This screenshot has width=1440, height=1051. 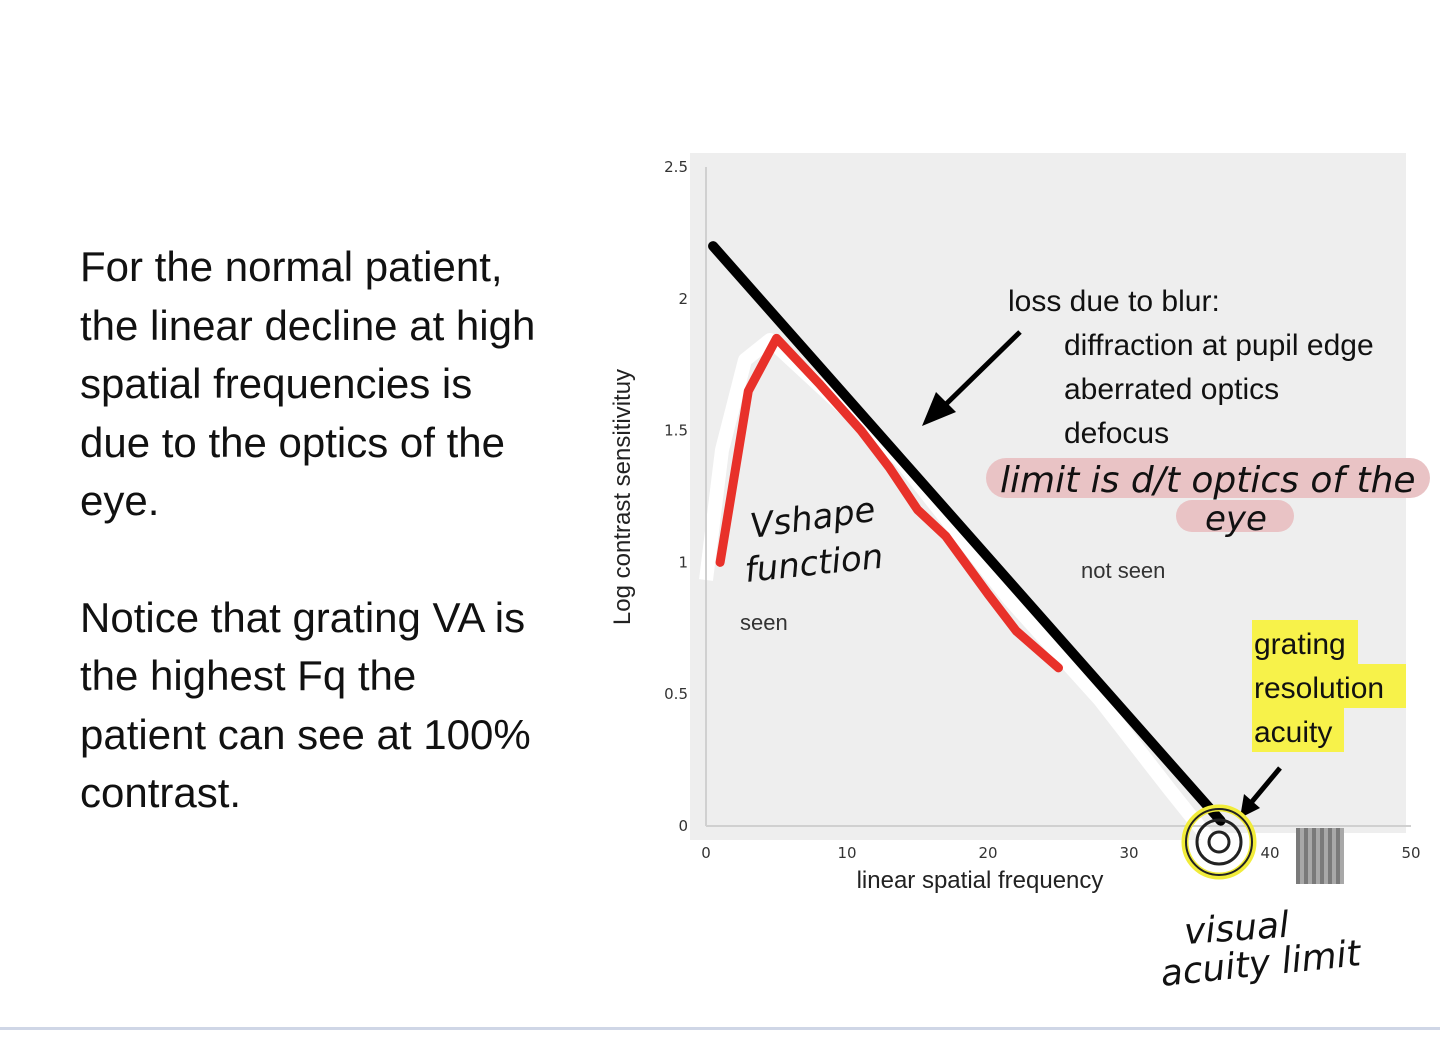 I want to click on blur-item-defocus: defocus, so click(x=1116, y=433).